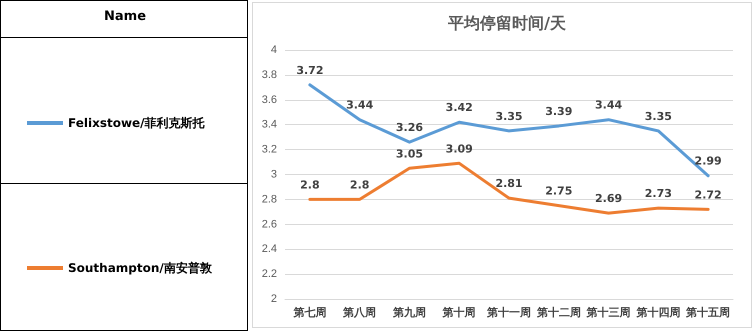 The image size is (755, 331). Describe the element at coordinates (269, 249) in the screenshot. I see `y-tick-label: 2.4` at that location.